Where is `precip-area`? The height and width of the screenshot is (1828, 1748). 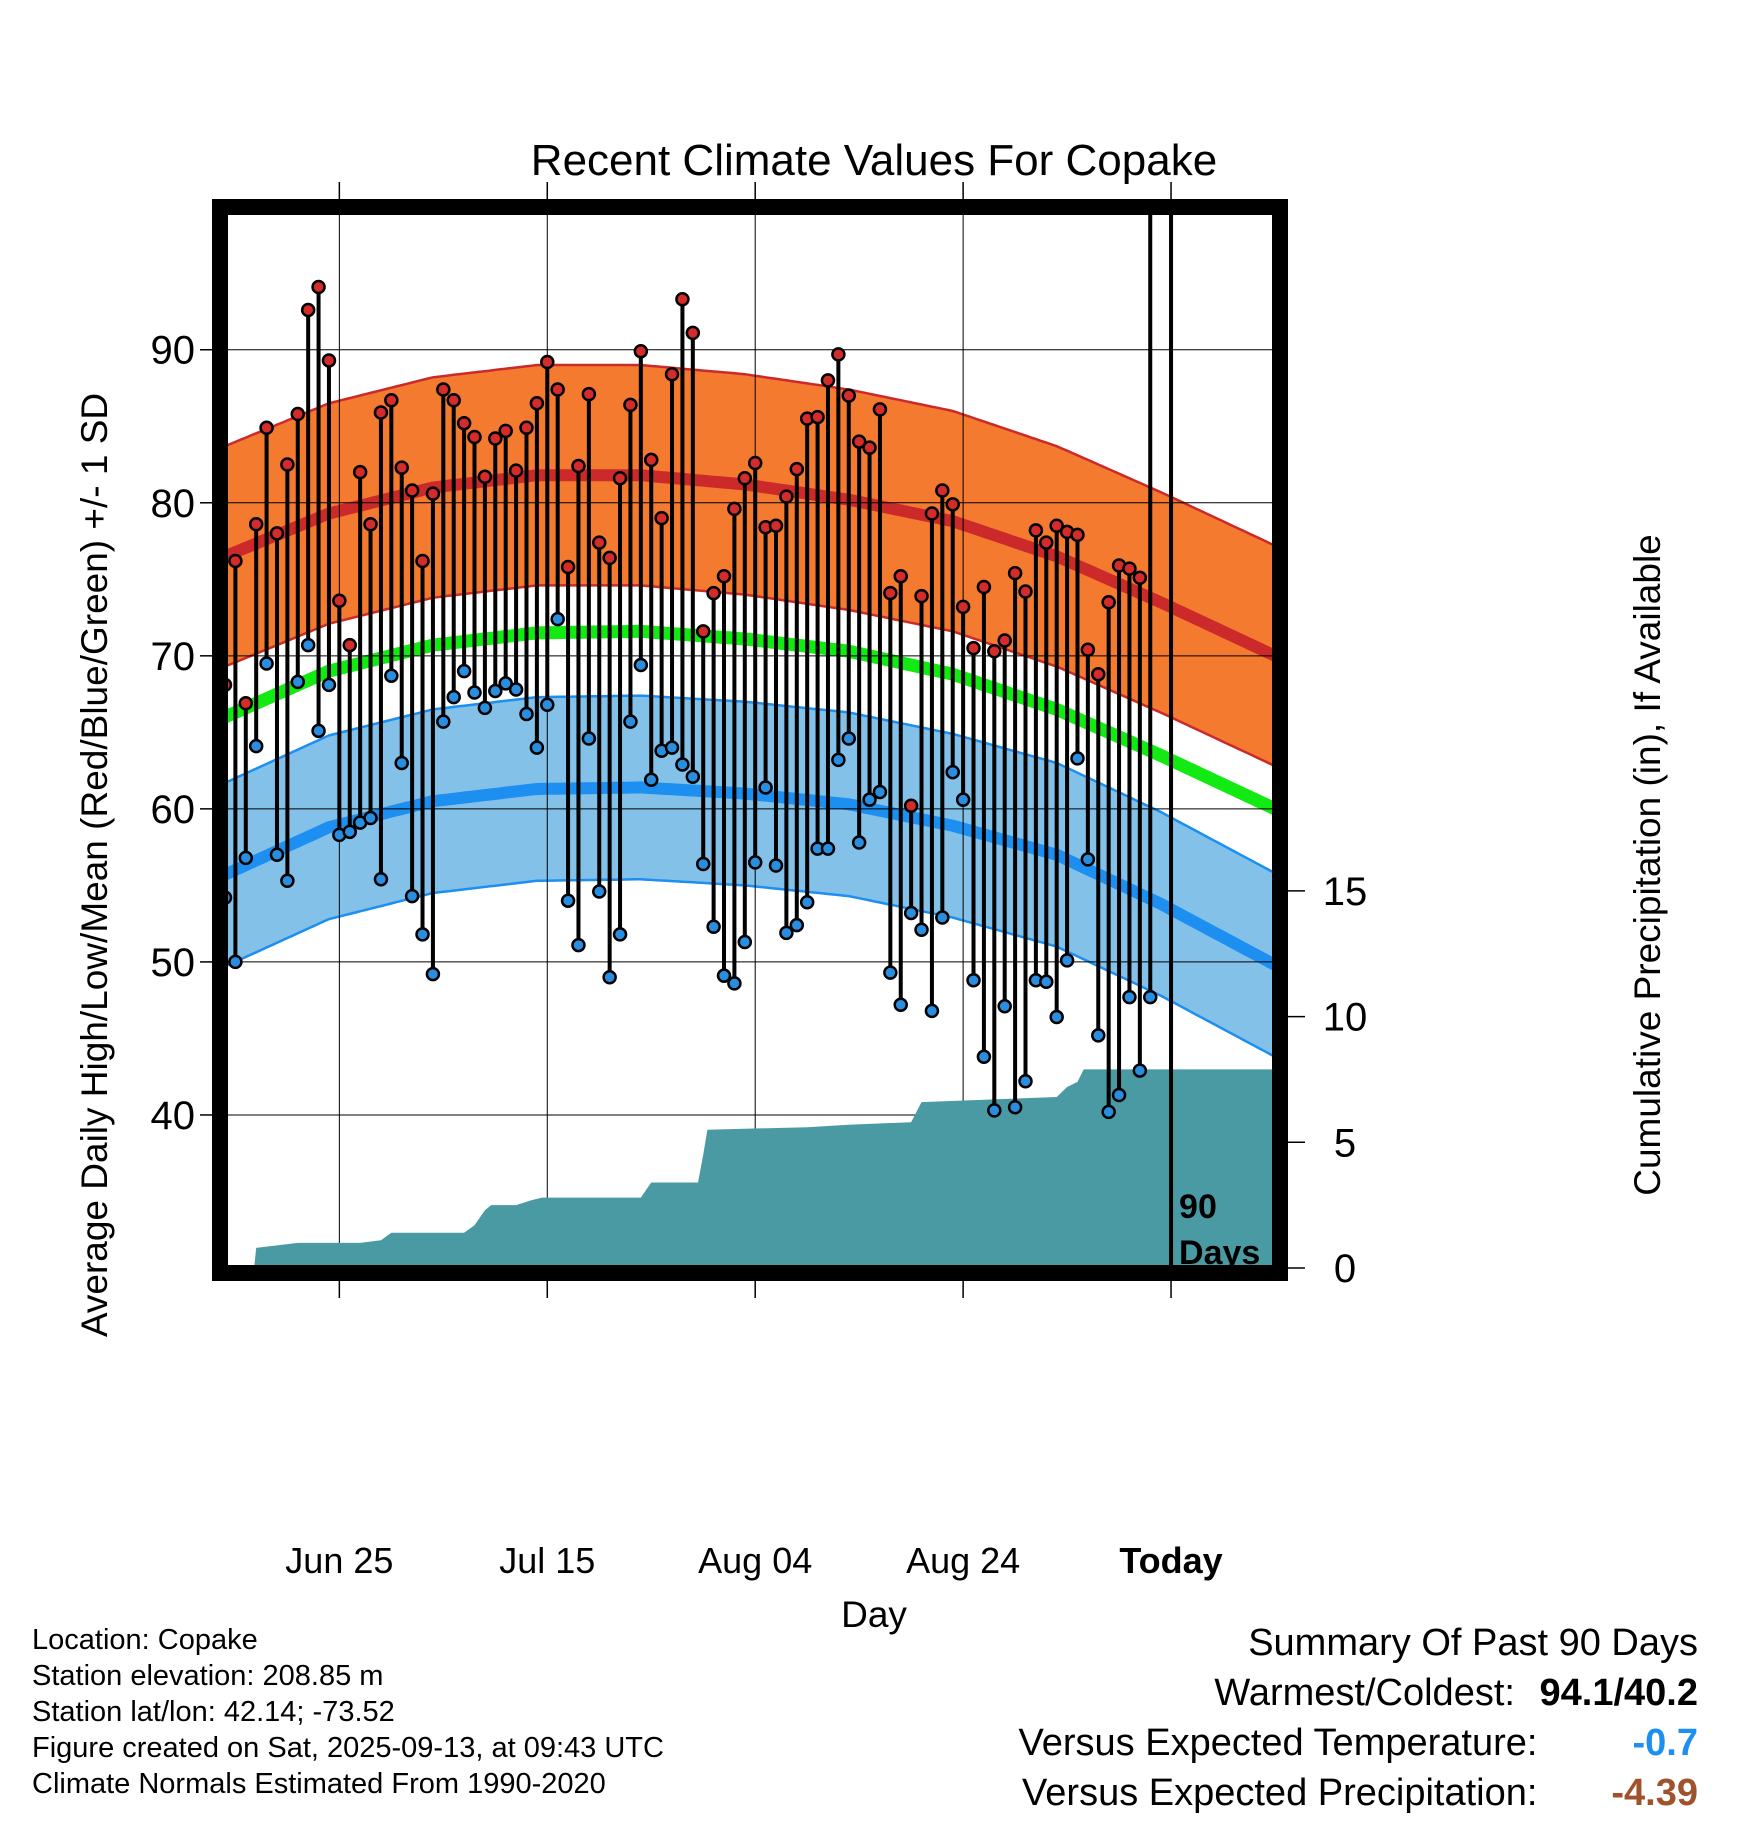 precip-area is located at coordinates (750, 1168).